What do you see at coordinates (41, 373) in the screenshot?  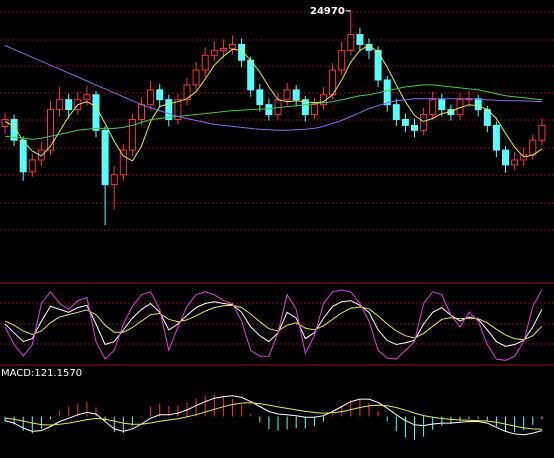 I see `macd-label: MACD:121.1570` at bounding box center [41, 373].